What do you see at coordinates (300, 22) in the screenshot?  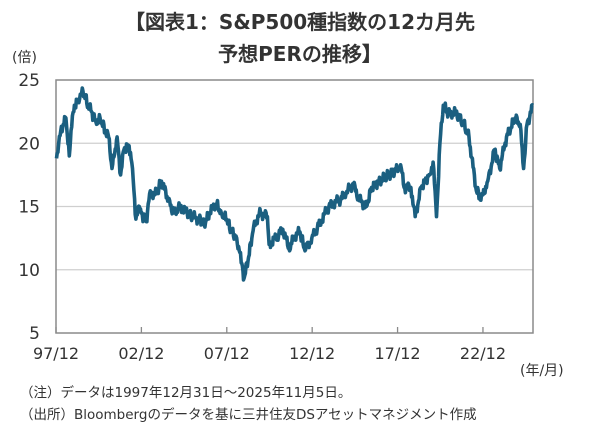 I see `chart-title-line1: 【図表1：S&P500種指数の12カ月先` at bounding box center [300, 22].